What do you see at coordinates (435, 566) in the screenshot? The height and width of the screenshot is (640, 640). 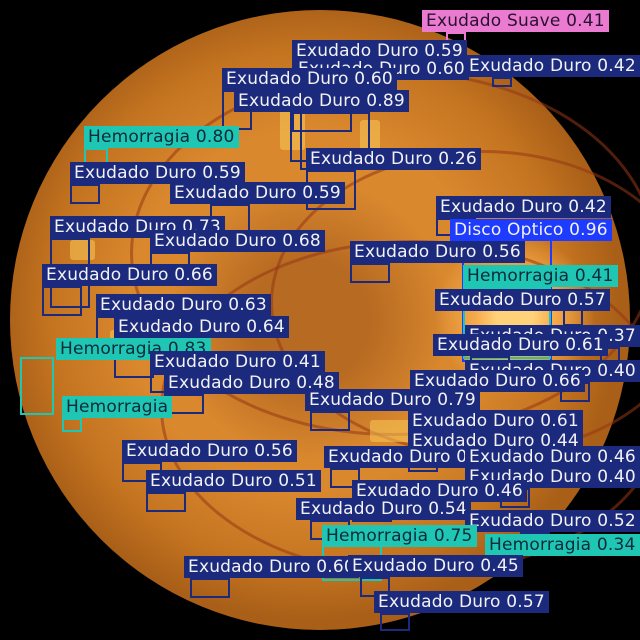 I see `detection-label: Exudado Duro 0.45` at bounding box center [435, 566].